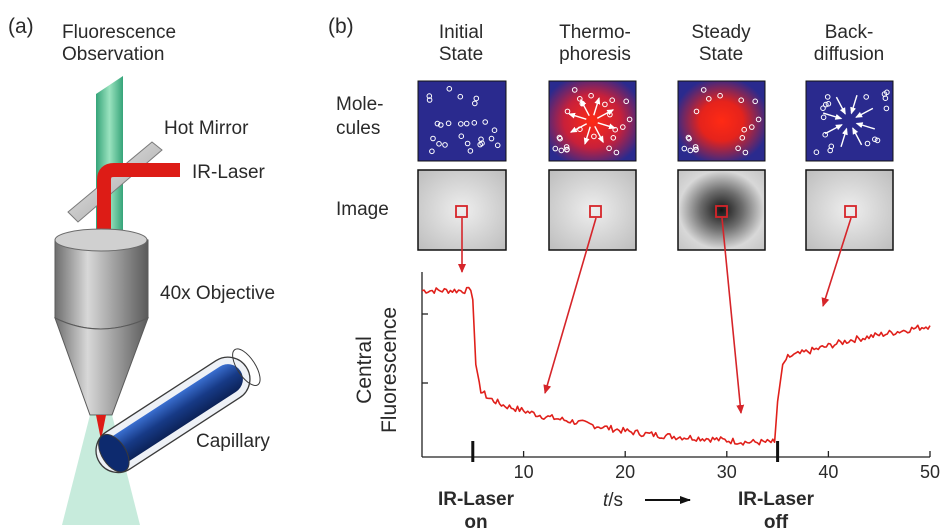 This screenshot has height=529, width=943. I want to click on arrow-backdiffusion-to-trace, so click(836, 262).